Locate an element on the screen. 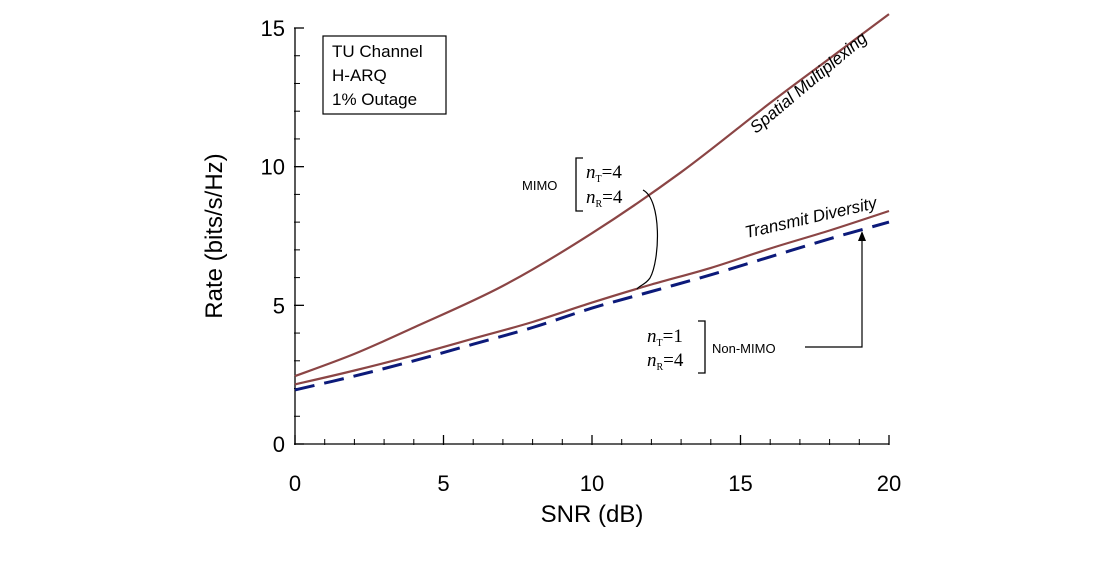 This screenshot has width=1107, height=564. mimo-nt-subscript: T is located at coordinates (599, 179).